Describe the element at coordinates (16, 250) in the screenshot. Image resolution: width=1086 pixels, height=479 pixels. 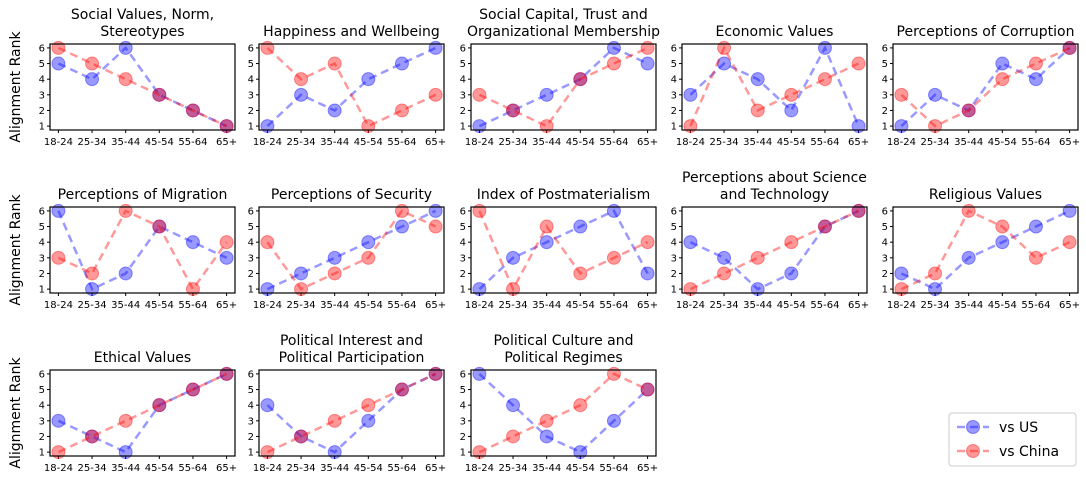
I see `y-axis-label: Alignment Rank` at that location.